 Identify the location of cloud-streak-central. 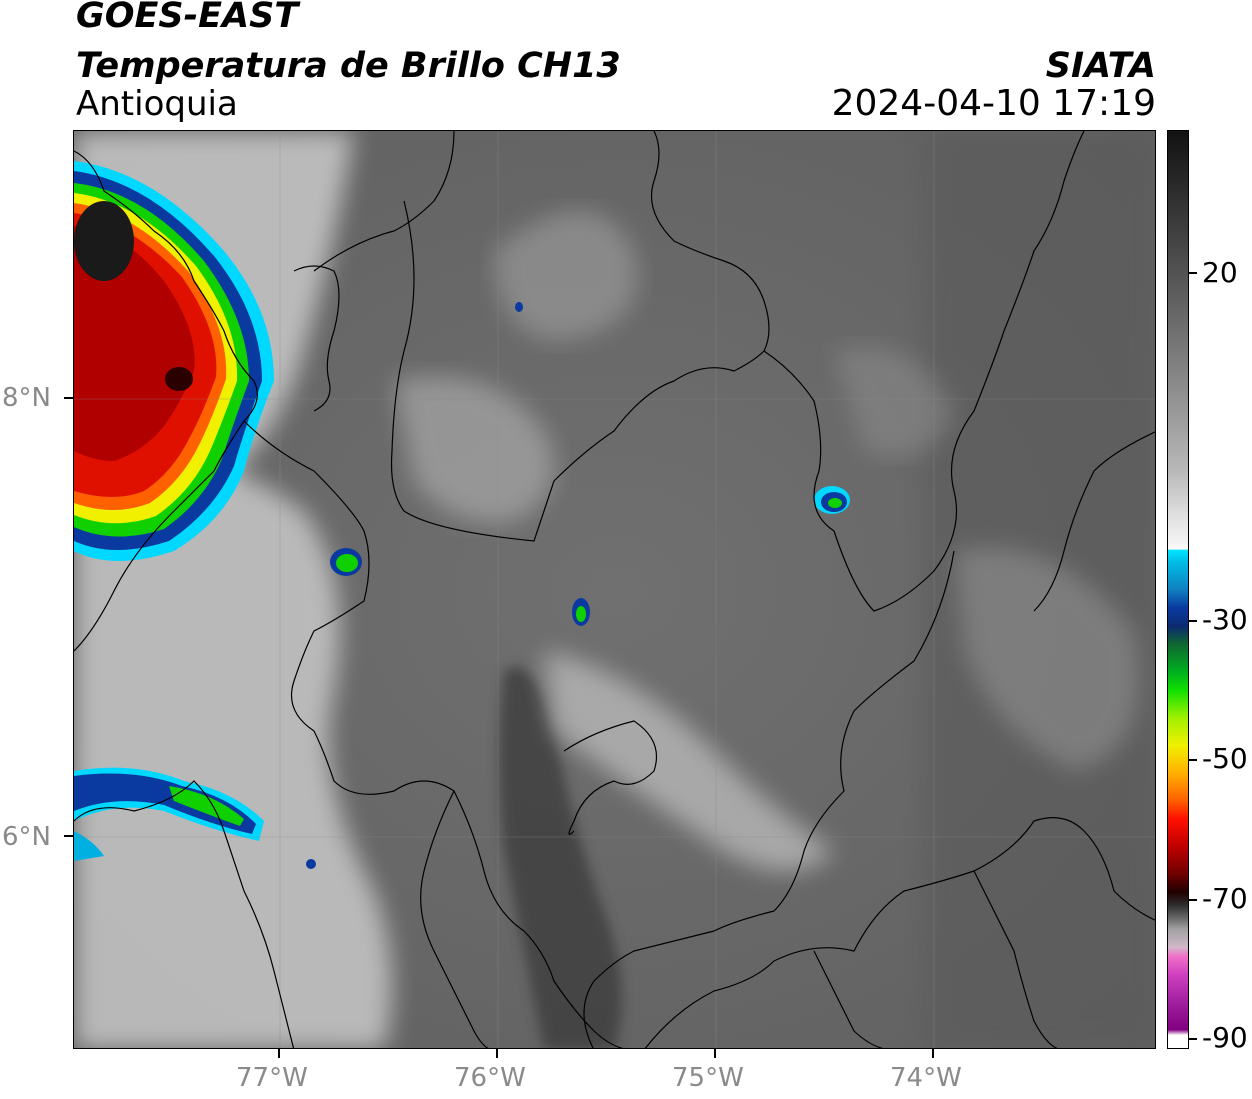
(689, 761).